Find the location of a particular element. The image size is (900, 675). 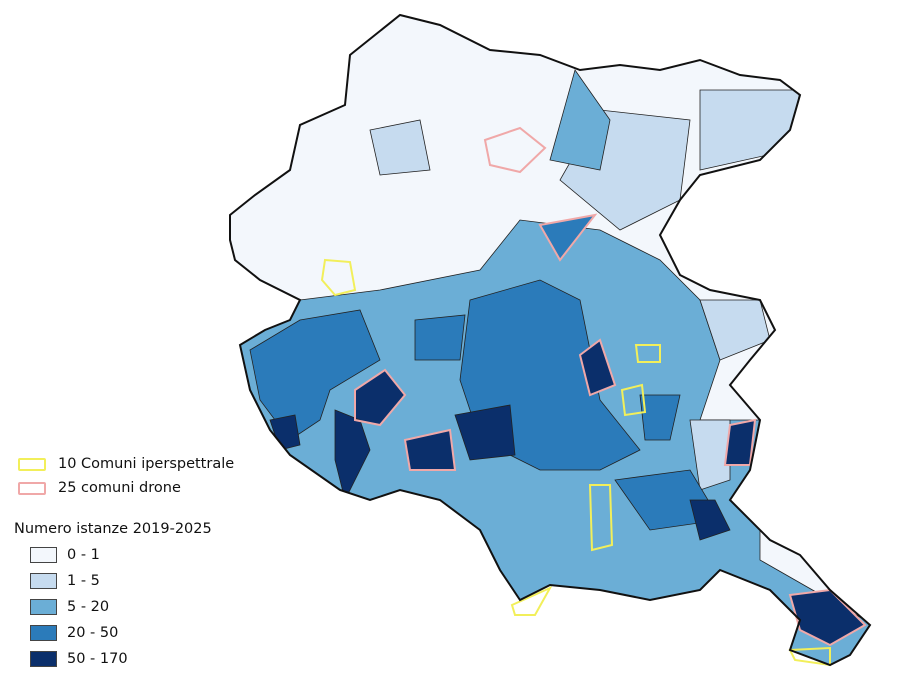

legend-item-iperspettrale: 10 Comuni iperspettrale is located at coordinates (124, 464).